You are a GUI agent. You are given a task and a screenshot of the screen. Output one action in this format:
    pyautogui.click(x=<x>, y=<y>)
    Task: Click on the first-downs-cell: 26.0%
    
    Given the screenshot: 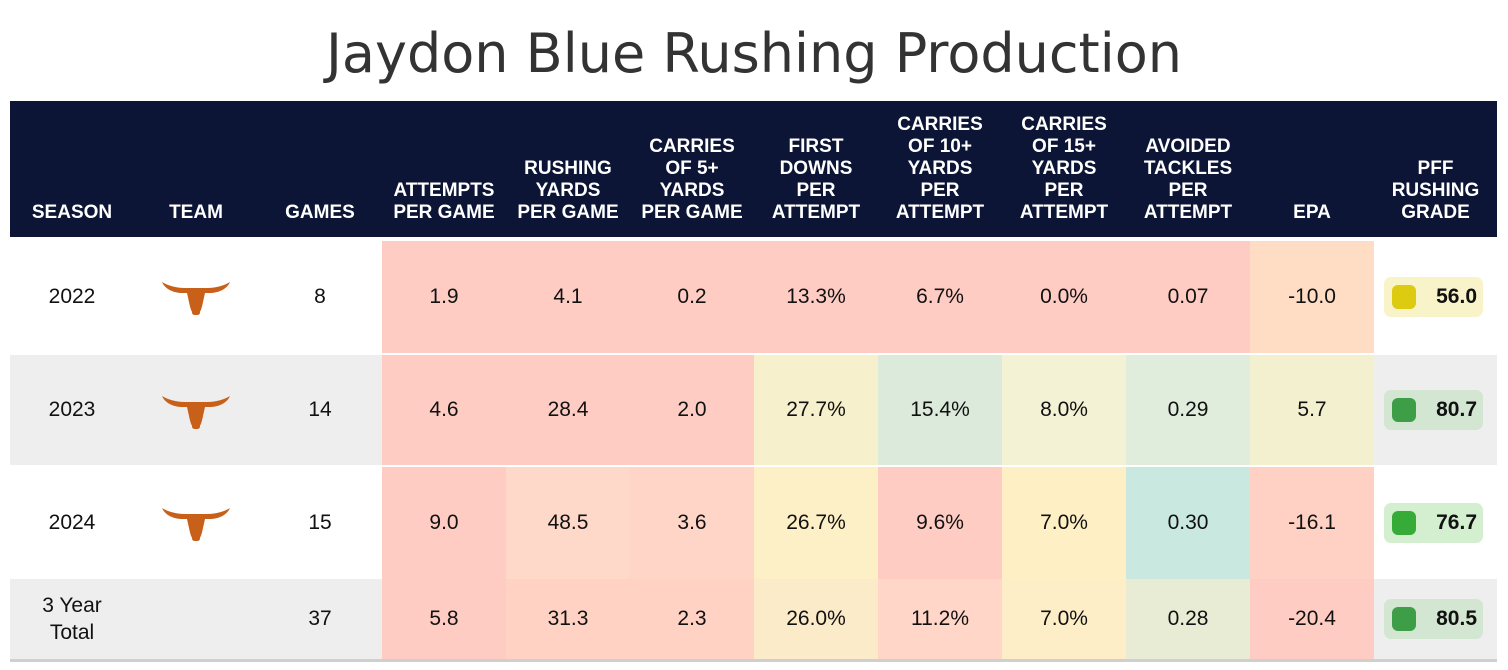 What is the action you would take?
    pyautogui.click(x=816, y=619)
    